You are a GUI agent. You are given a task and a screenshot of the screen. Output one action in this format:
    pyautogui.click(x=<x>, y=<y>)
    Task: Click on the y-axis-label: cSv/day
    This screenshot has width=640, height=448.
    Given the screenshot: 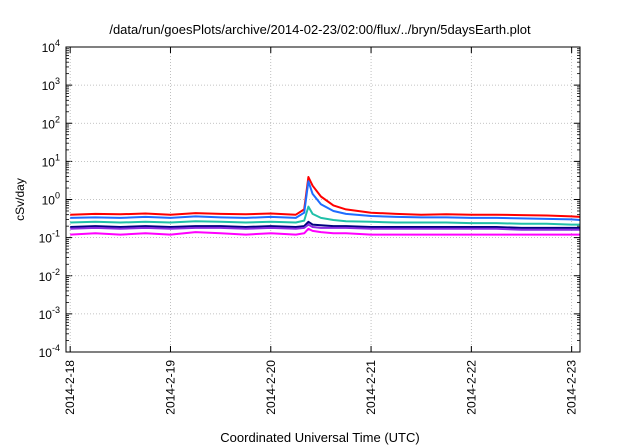 What is the action you would take?
    pyautogui.click(x=20, y=199)
    